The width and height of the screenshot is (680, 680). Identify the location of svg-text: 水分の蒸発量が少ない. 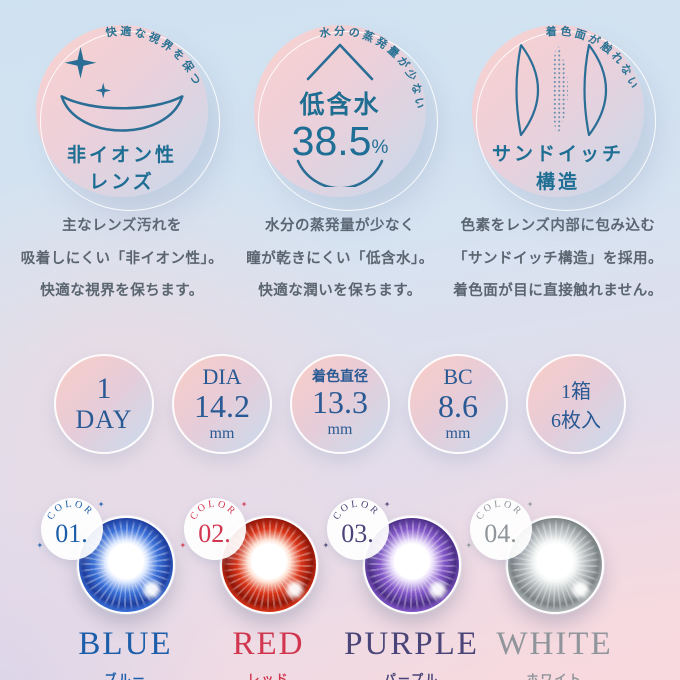
(371, 68).